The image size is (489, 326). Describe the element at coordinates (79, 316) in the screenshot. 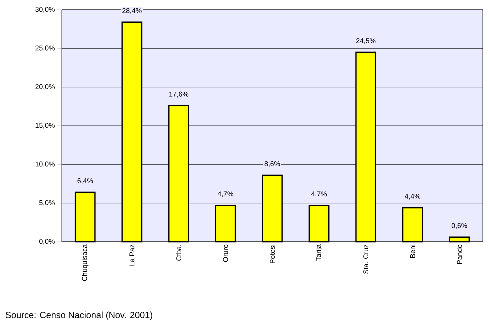

I see `source-note: Source: Censo Nacional (Nov. 2001)` at that location.